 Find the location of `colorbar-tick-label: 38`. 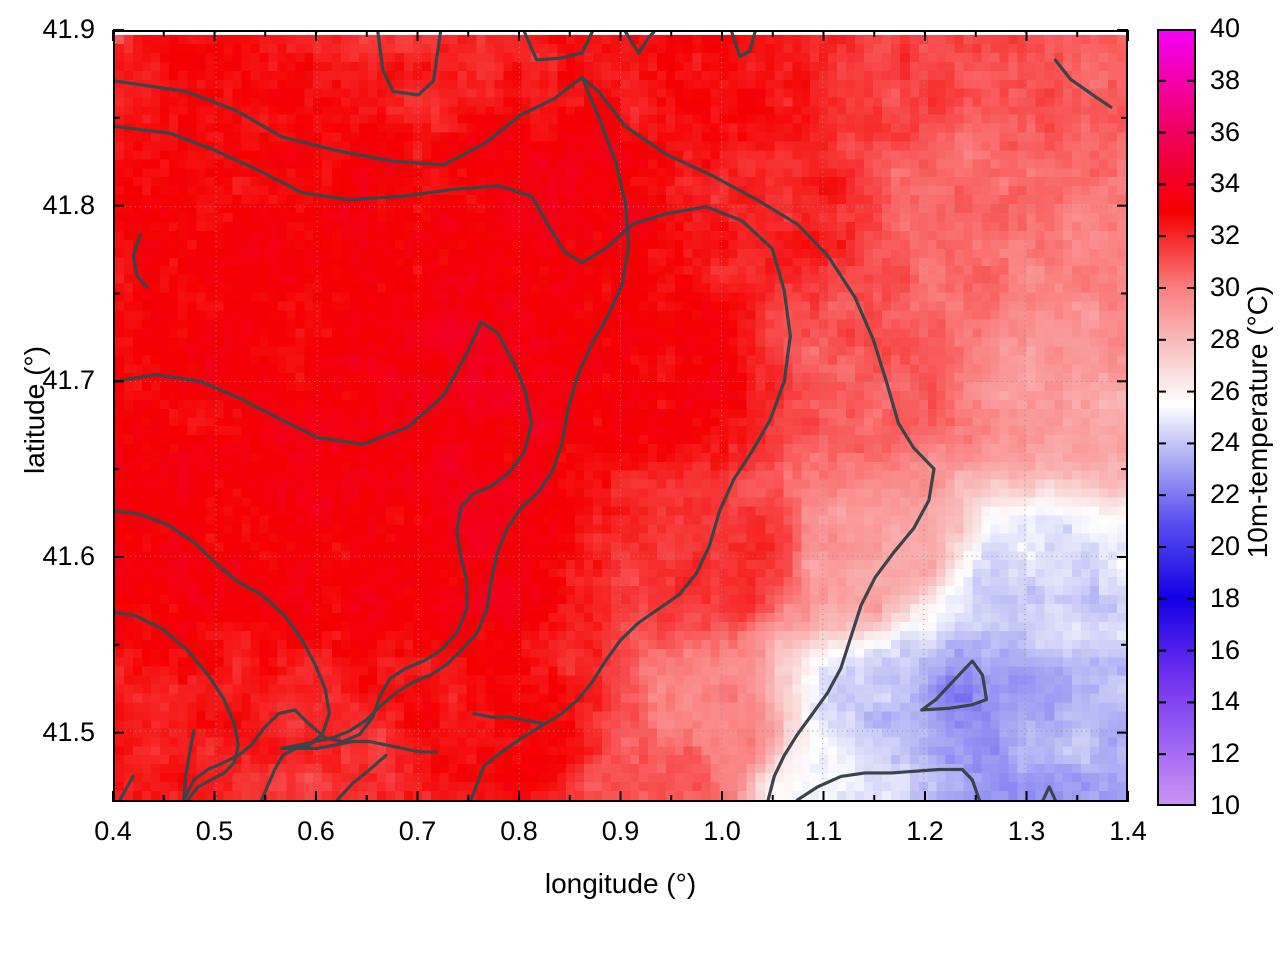

colorbar-tick-label: 38 is located at coordinates (1225, 79).